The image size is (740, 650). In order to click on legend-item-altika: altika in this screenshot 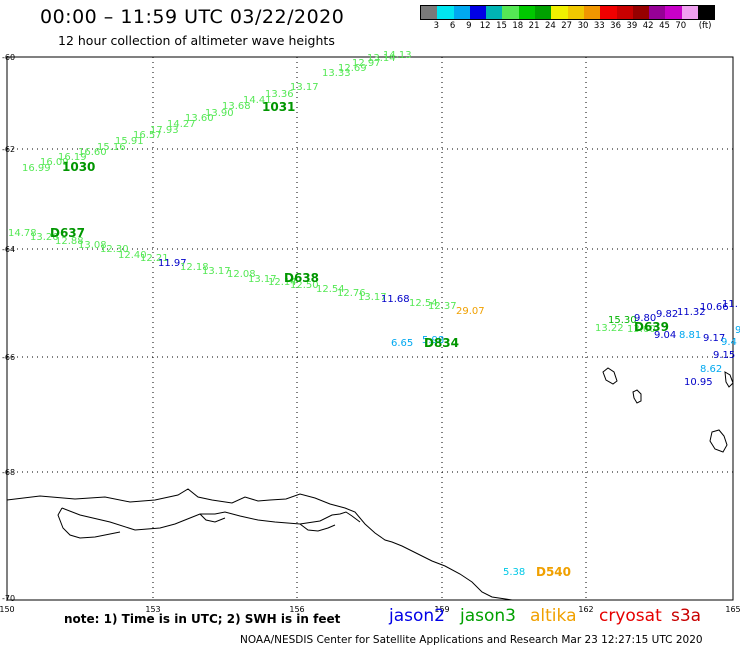, I will do `click(553, 616)`.